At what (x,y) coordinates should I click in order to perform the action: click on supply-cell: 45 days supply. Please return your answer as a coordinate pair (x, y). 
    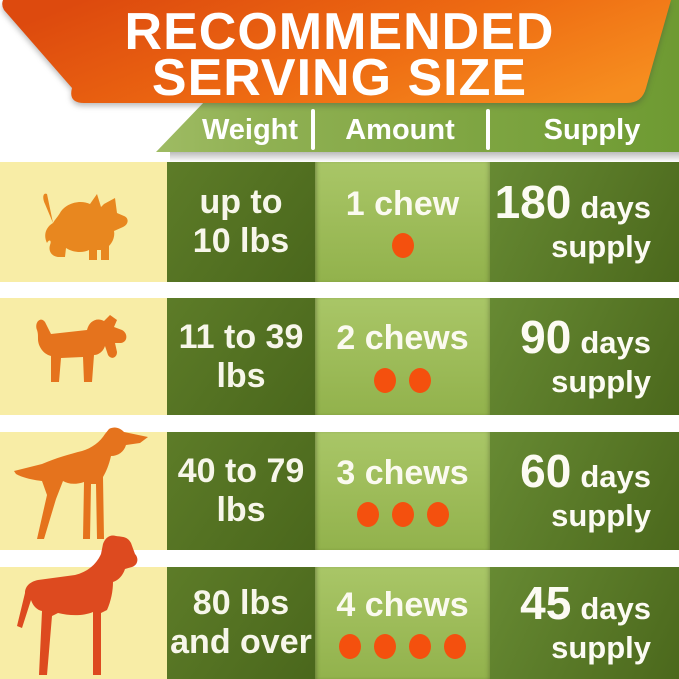
    Looking at the image, I should click on (584, 623).